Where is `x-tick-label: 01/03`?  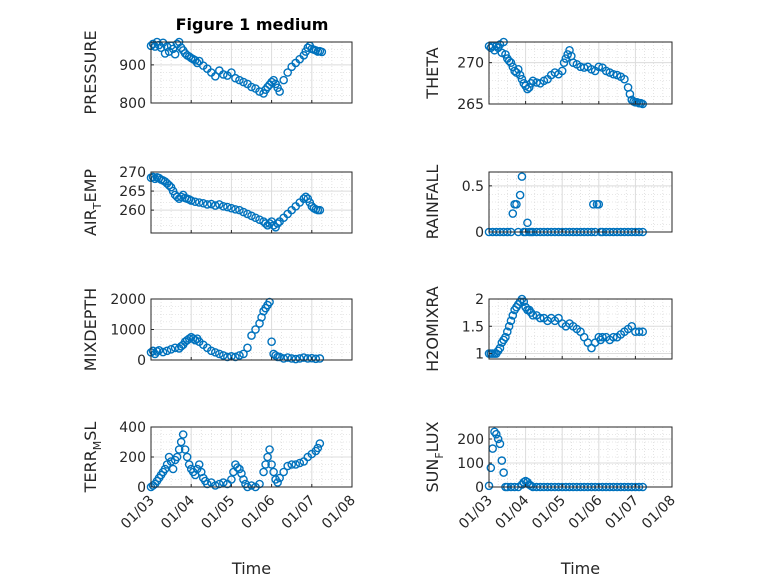
x-tick-label: 01/03 is located at coordinates (476, 513).